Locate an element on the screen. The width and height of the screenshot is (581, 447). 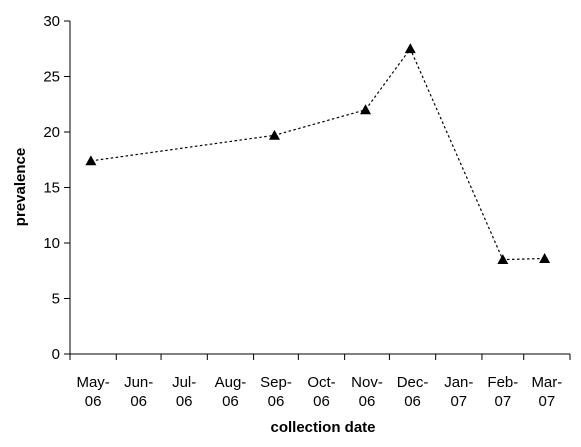
y-tick-label: 15 is located at coordinates (51, 188).